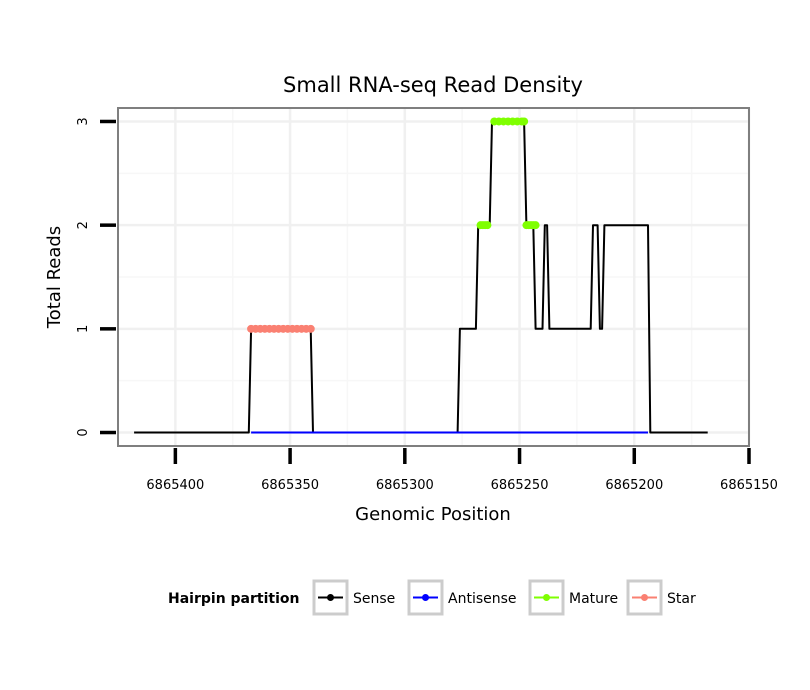  I want to click on legend-label: Antisense, so click(482, 599).